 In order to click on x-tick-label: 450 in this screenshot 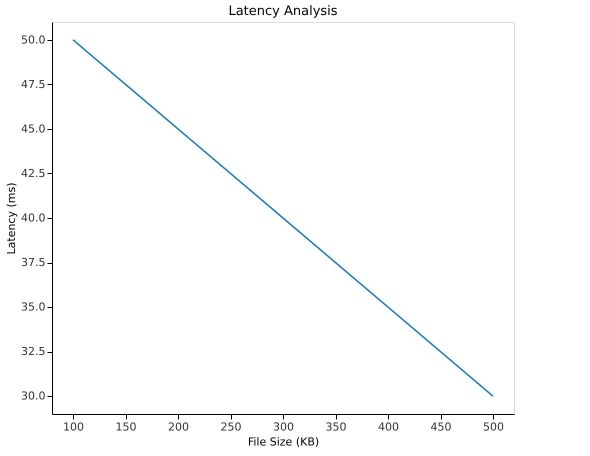, I will do `click(441, 427)`.